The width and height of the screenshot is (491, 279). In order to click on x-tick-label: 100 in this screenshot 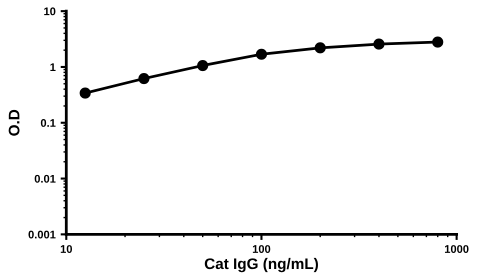, I will do `click(261, 249)`.